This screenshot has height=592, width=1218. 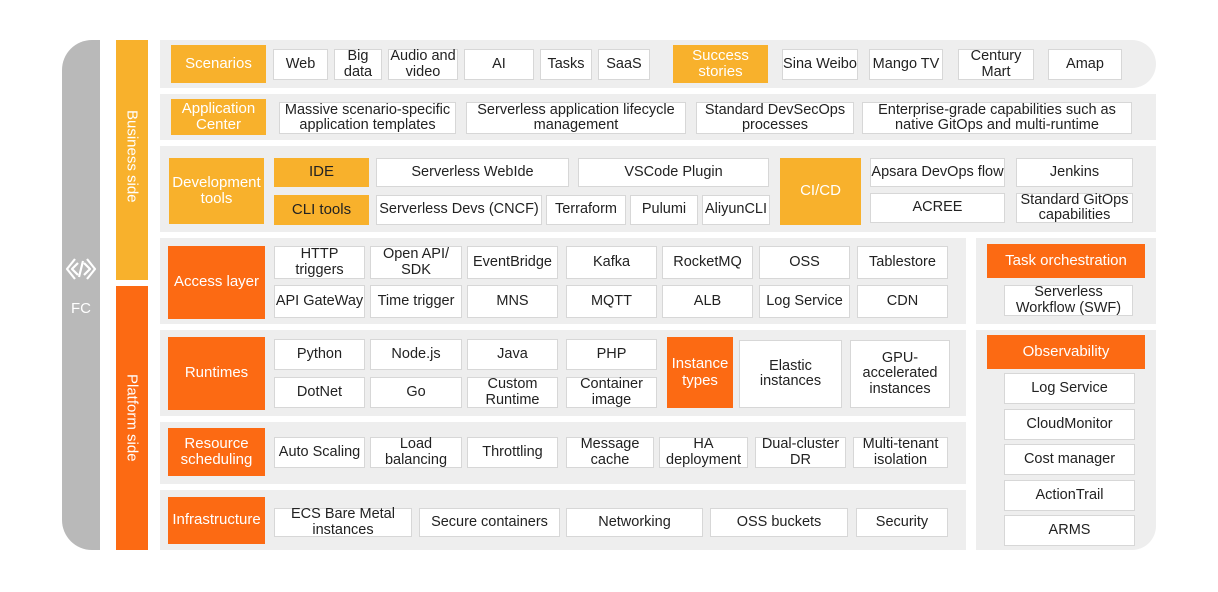 I want to click on dev-tools-label: Development tools, so click(x=216, y=191).